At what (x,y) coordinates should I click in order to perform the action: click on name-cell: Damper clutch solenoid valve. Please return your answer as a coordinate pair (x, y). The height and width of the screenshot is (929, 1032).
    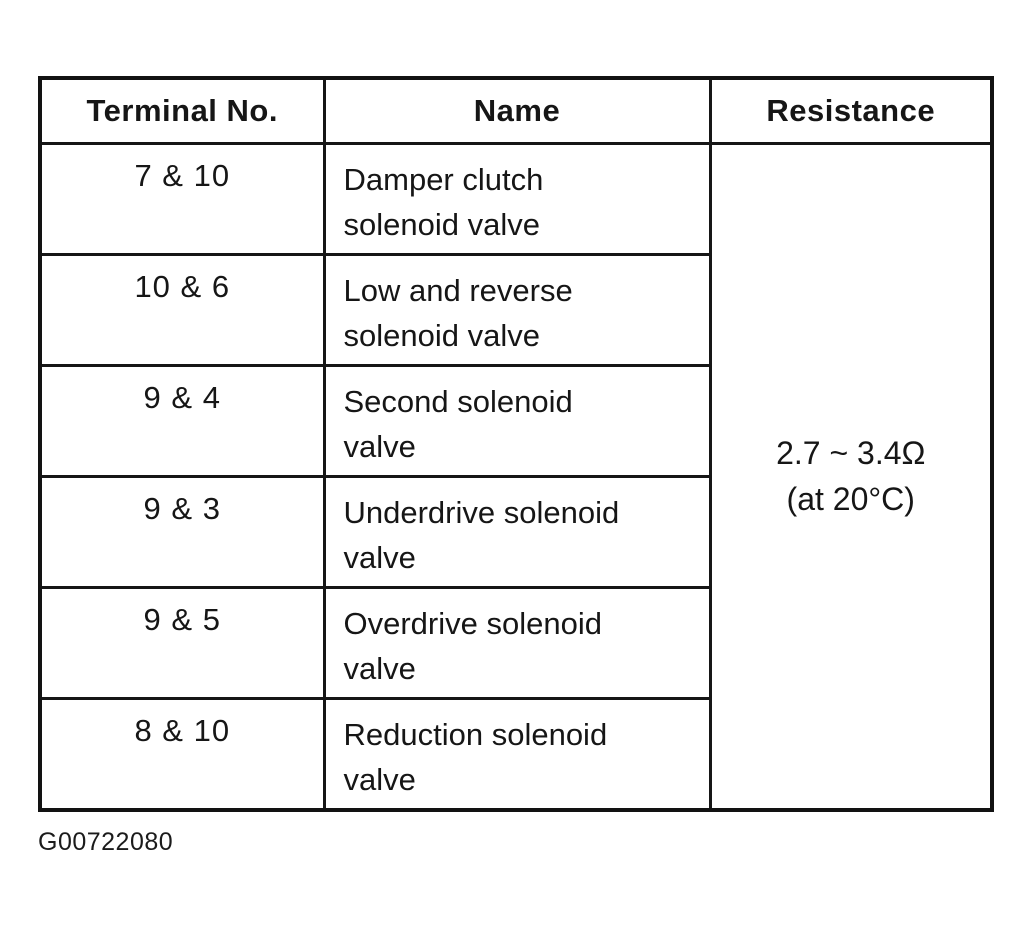
    Looking at the image, I should click on (517, 199).